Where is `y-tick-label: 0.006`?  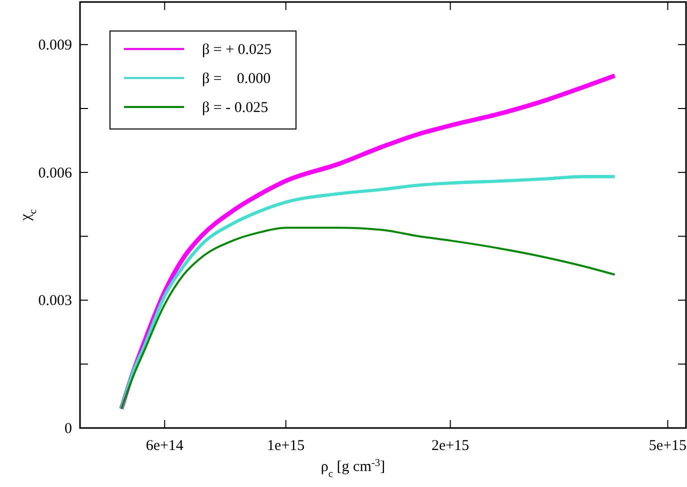 y-tick-label: 0.006 is located at coordinates (55, 173).